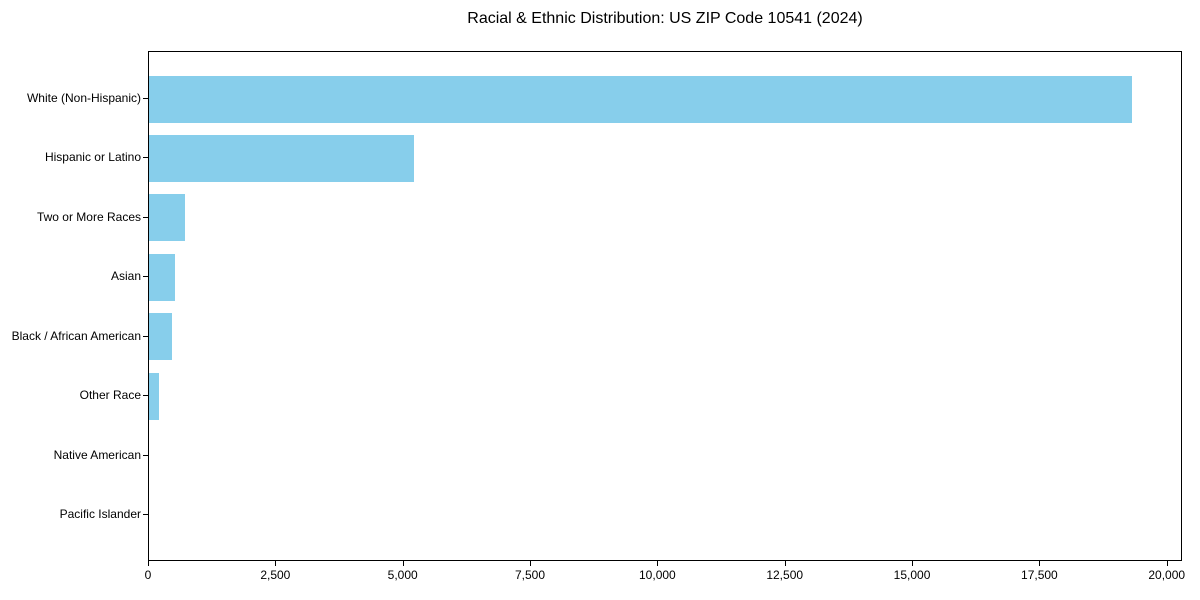 This screenshot has height=600, width=1200. Describe the element at coordinates (1167, 575) in the screenshot. I see `x-tick-label: 20,000` at that location.